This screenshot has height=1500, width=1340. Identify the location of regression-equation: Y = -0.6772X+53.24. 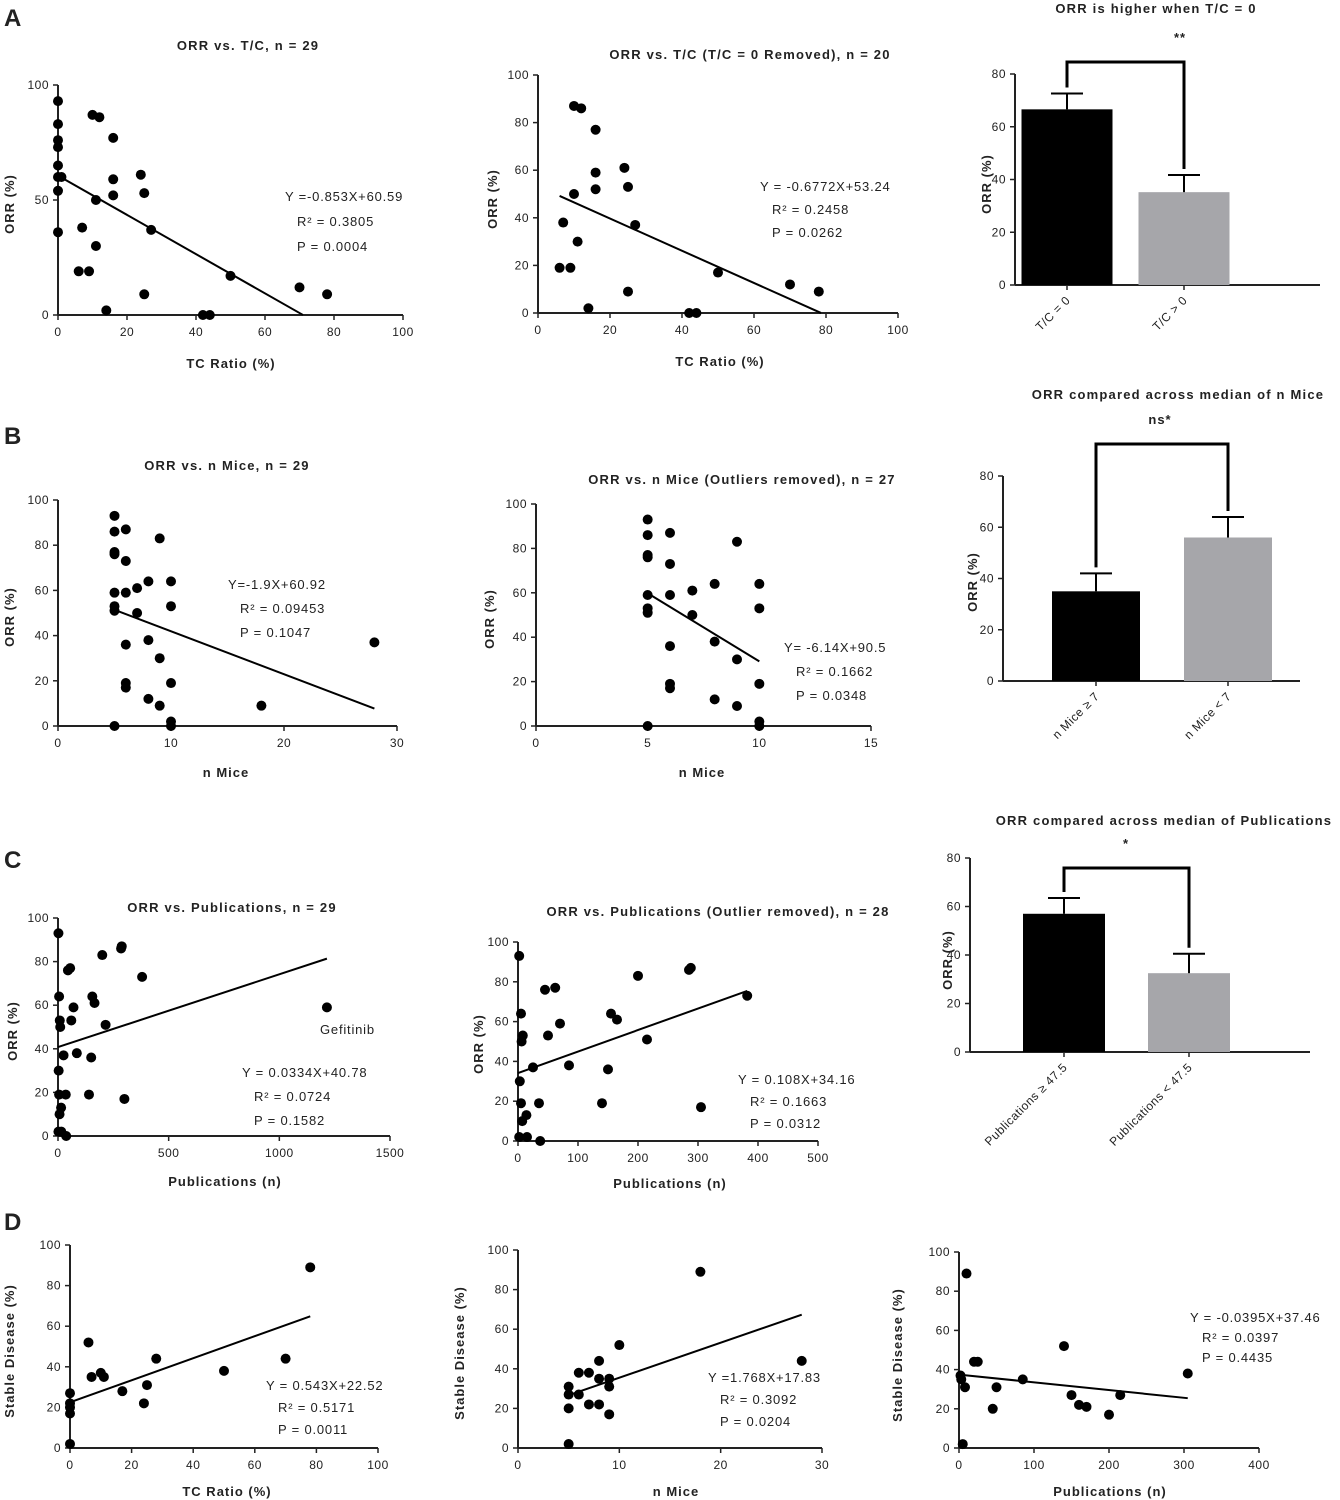
(825, 186).